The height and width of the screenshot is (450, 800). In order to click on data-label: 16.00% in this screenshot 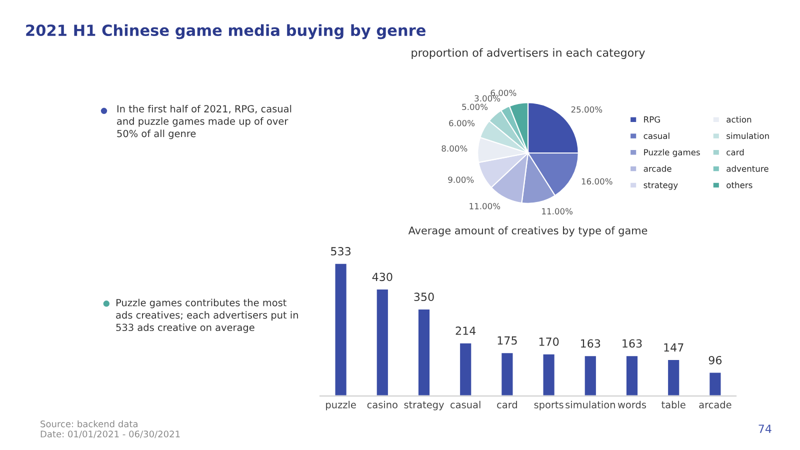, I will do `click(597, 181)`.